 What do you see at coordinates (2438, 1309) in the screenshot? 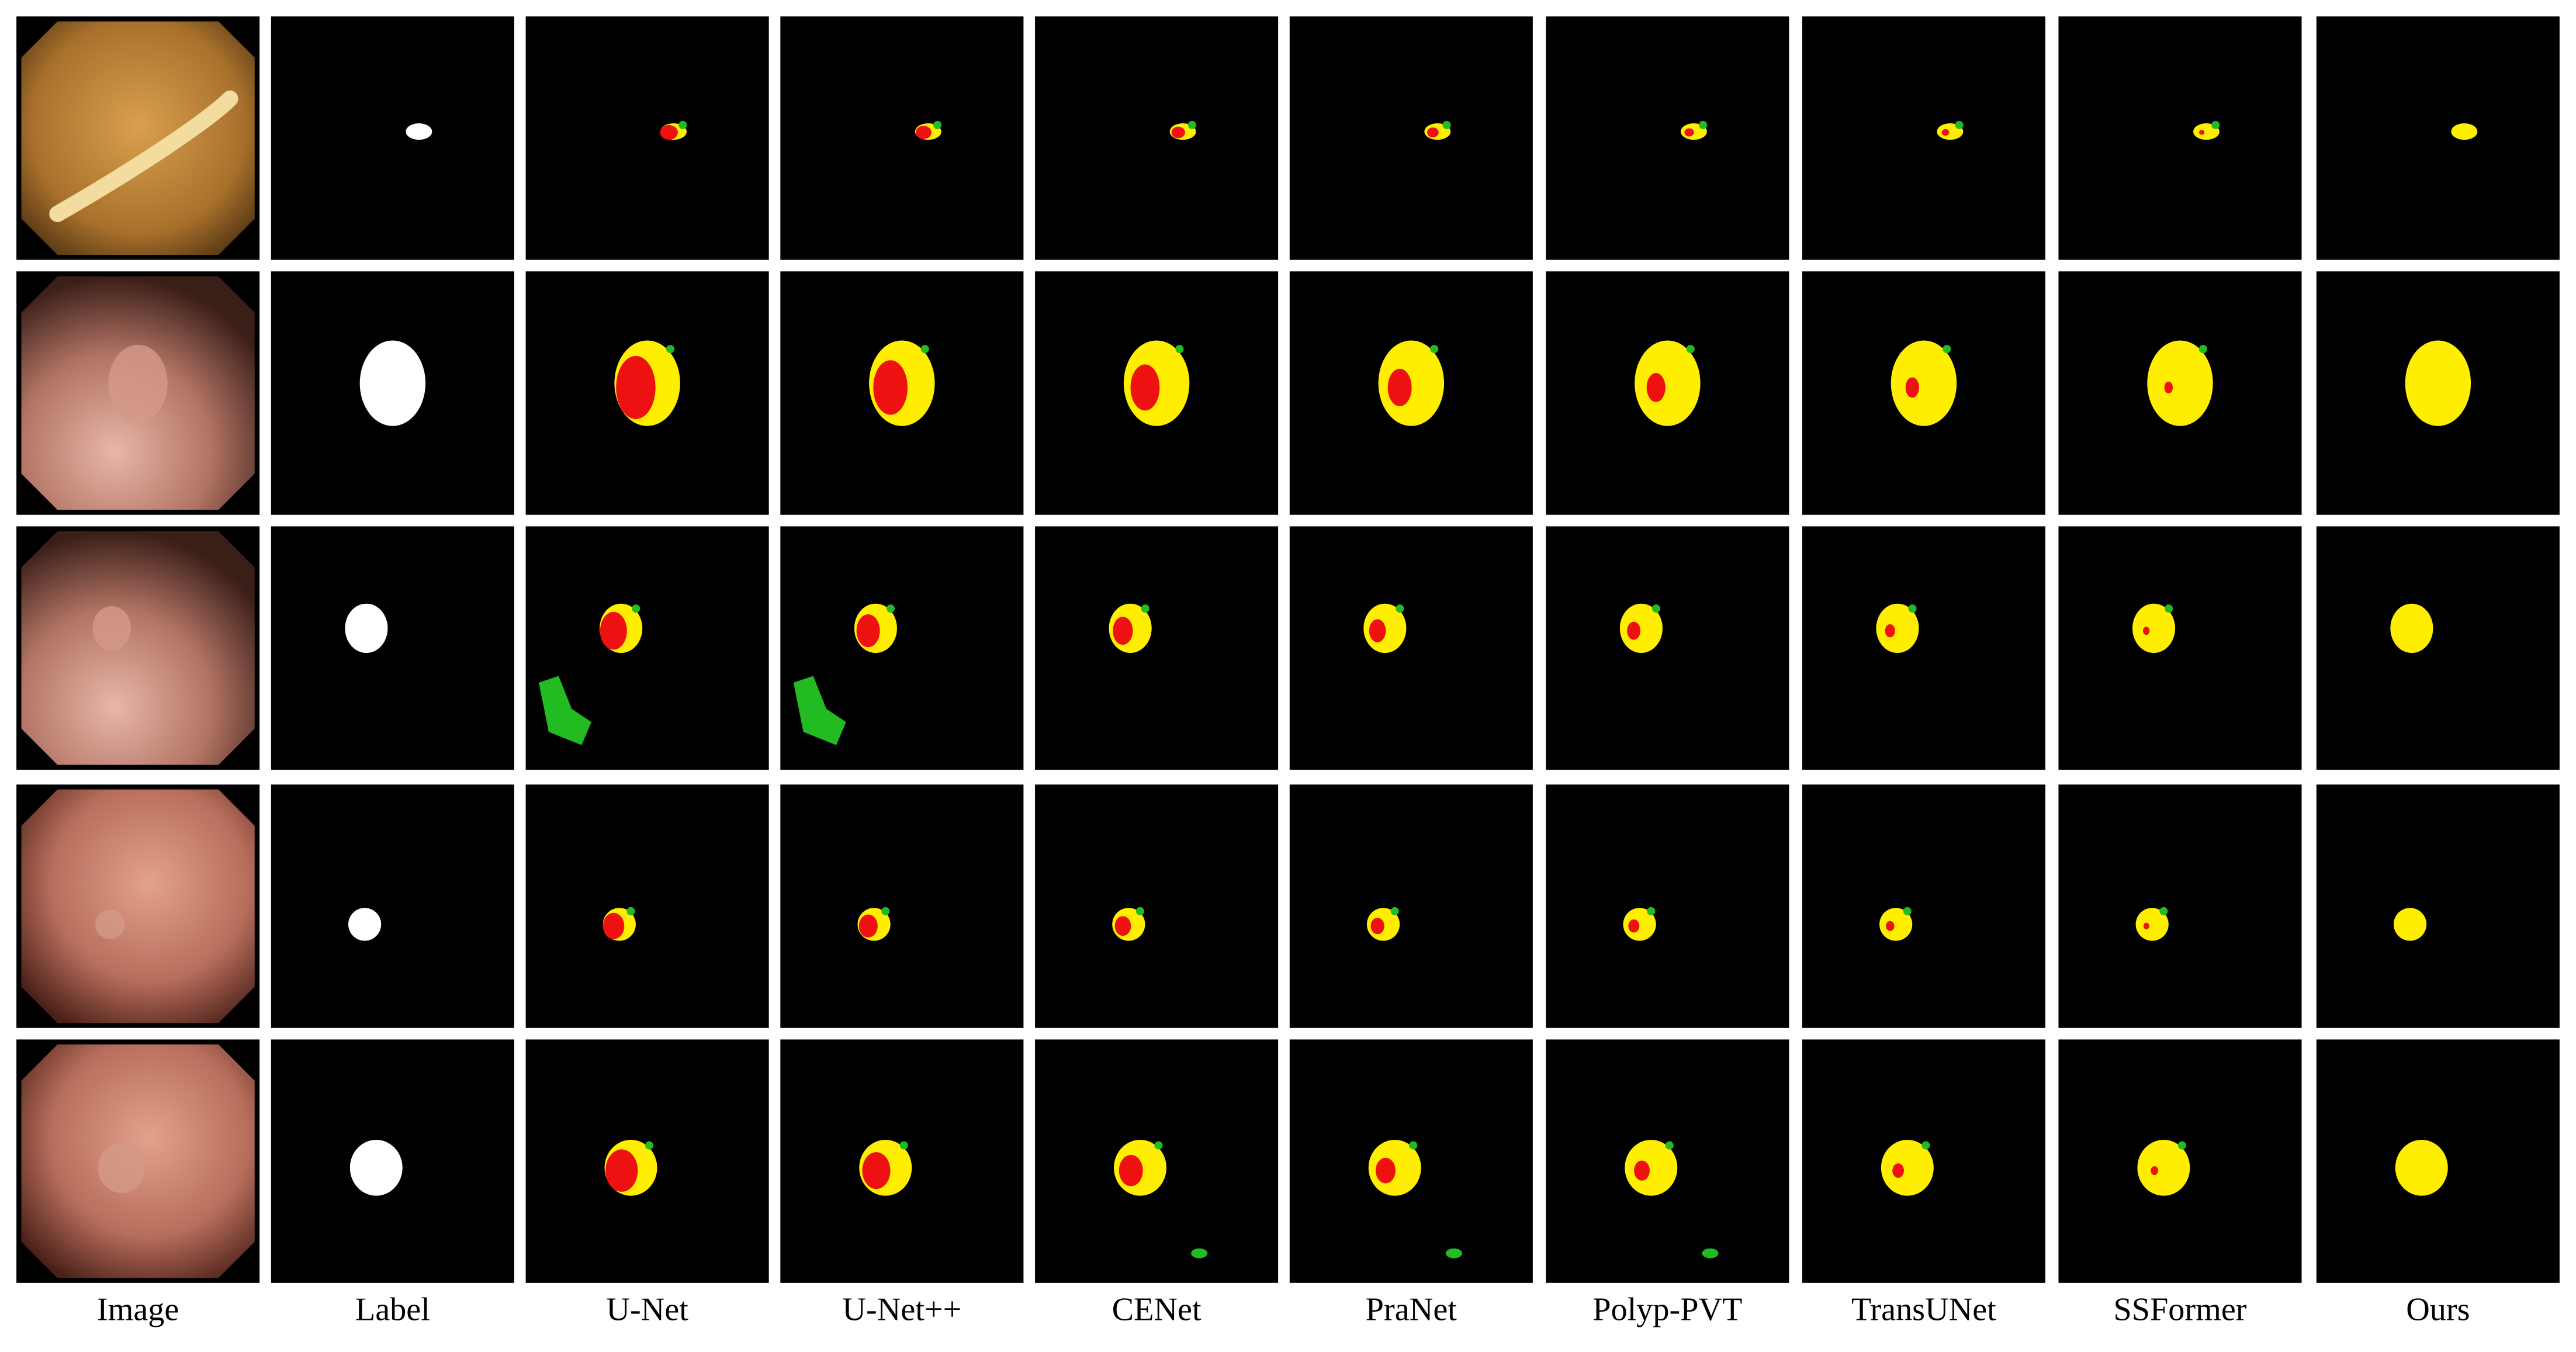
I see `column-label: Ours` at bounding box center [2438, 1309].